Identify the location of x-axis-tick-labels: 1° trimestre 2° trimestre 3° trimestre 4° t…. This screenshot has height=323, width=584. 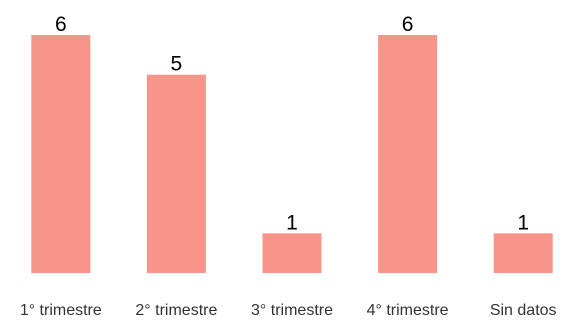
(288, 310).